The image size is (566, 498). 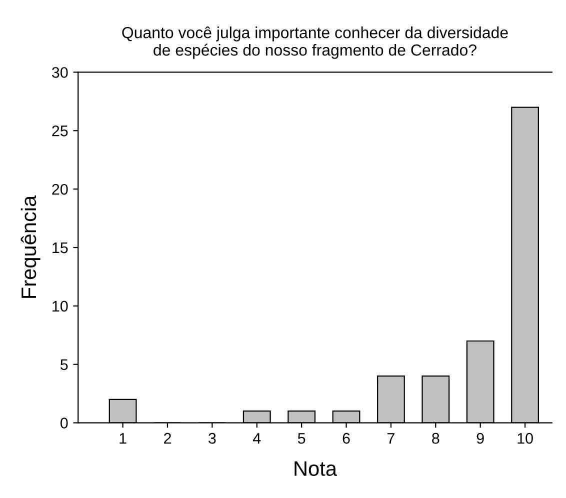 I want to click on y-axis-title: Frequência, so click(x=30, y=246).